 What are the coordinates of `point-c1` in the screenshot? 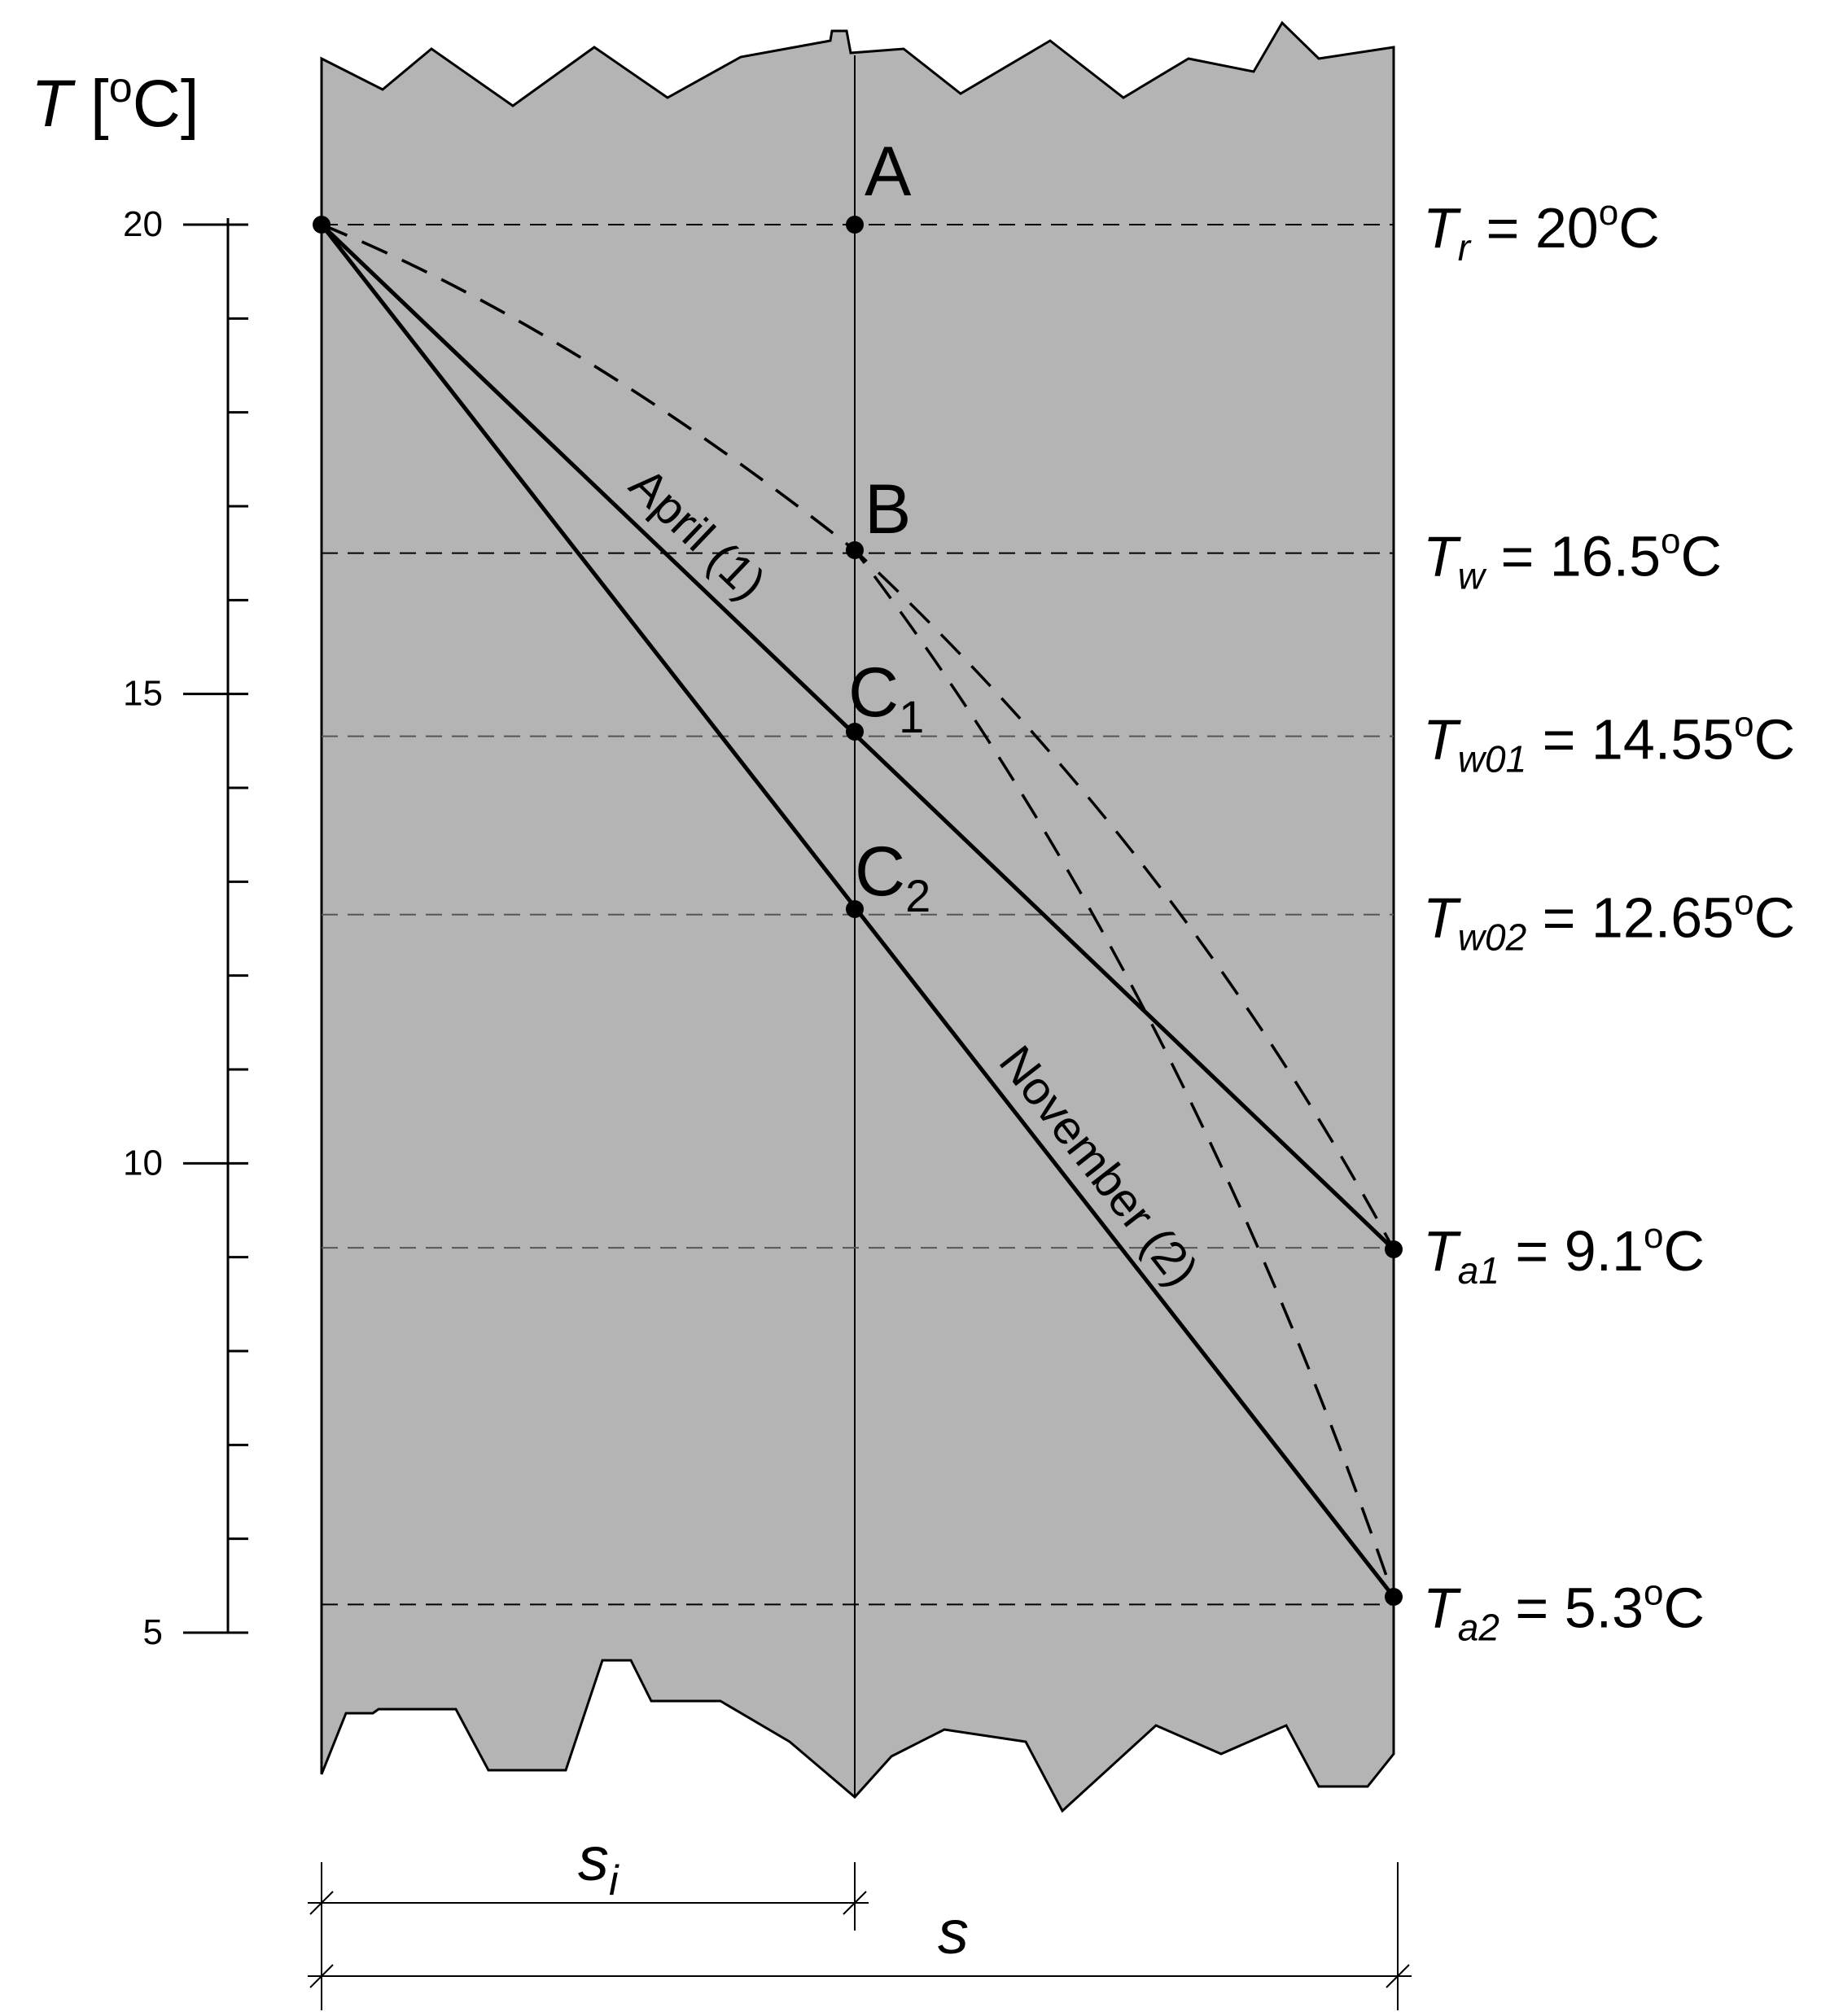 It's located at (855, 732).